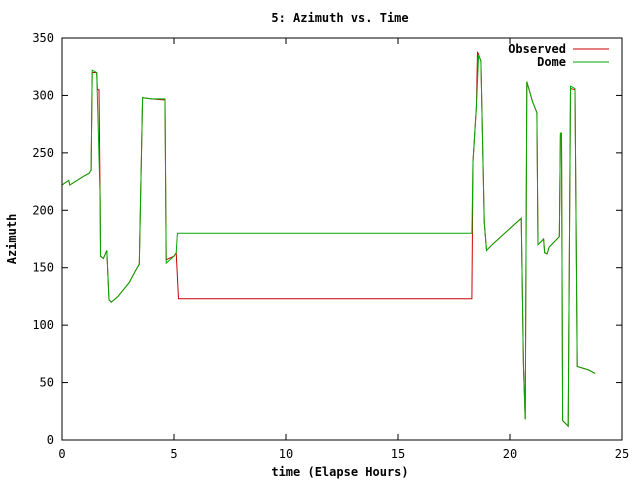 The height and width of the screenshot is (480, 640). I want to click on y-tick-label: 150, so click(43, 268).